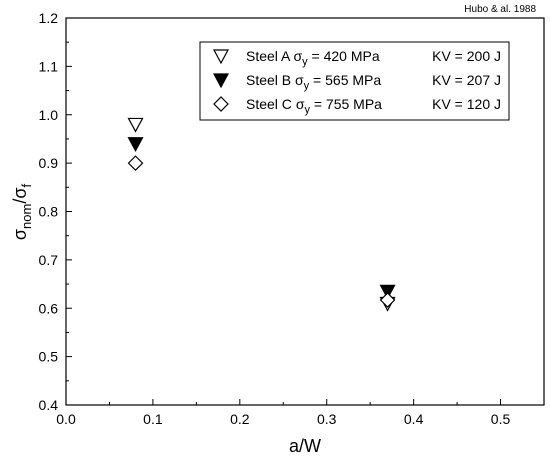 This screenshot has height=460, width=550. I want to click on y-axis: 0.4 0.5 0.6 0.7 0.8 0.9 1.0 1.1 1.2, so click(55, 211).